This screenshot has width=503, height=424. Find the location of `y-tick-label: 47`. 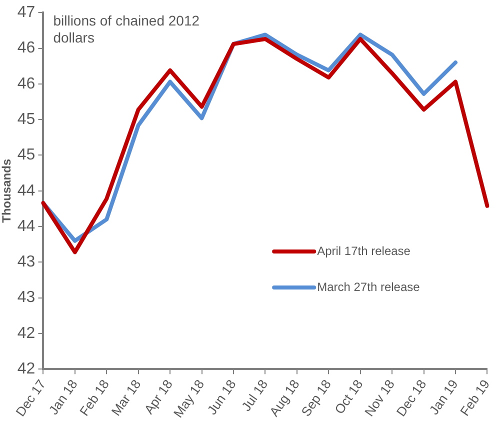

y-tick-label: 47 is located at coordinates (26, 13).